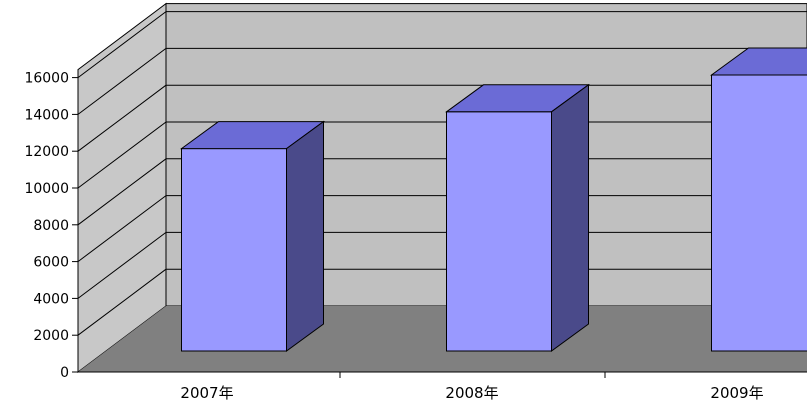 Image resolution: width=807 pixels, height=406 pixels. Describe the element at coordinates (46, 189) in the screenshot. I see `y-tick-label: 10000` at that location.